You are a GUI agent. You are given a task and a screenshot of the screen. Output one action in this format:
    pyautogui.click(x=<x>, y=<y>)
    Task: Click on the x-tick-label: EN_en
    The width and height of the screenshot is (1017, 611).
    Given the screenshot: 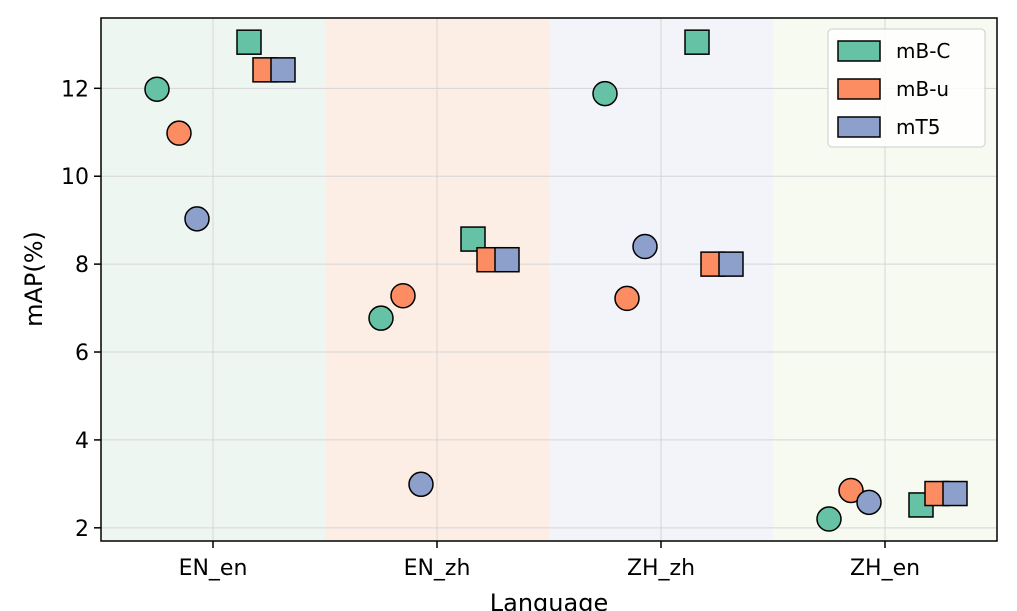 What is the action you would take?
    pyautogui.click(x=213, y=568)
    